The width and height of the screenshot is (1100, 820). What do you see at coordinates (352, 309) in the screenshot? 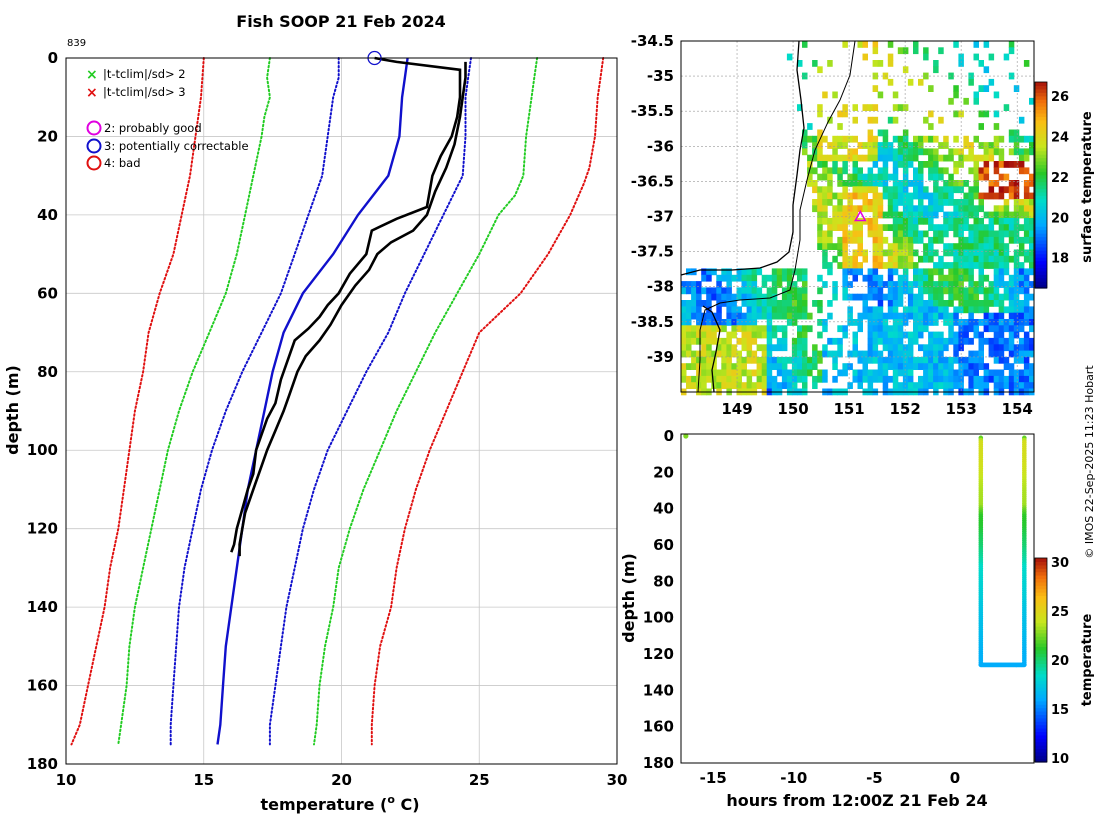
I see `profile-series-xbt-profile-b` at bounding box center [352, 309].